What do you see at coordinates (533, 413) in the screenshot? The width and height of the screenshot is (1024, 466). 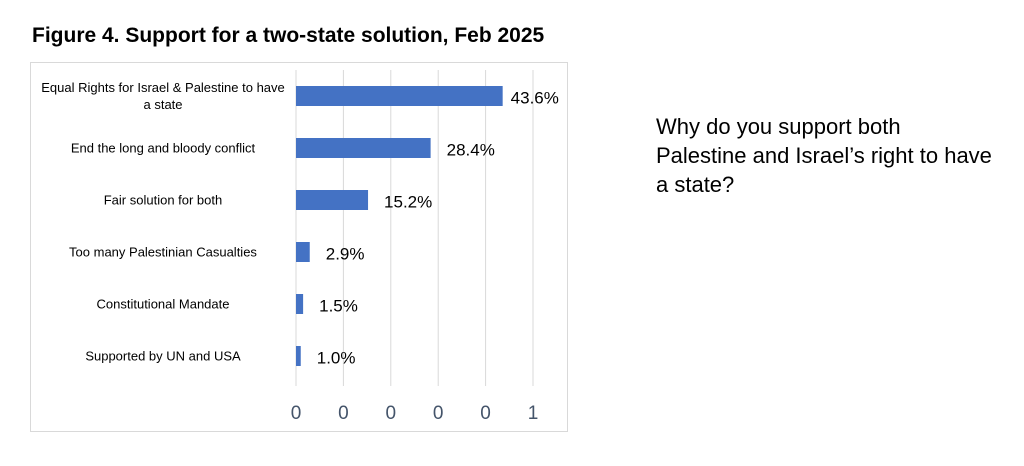 I see `x-tick-label: 1` at bounding box center [533, 413].